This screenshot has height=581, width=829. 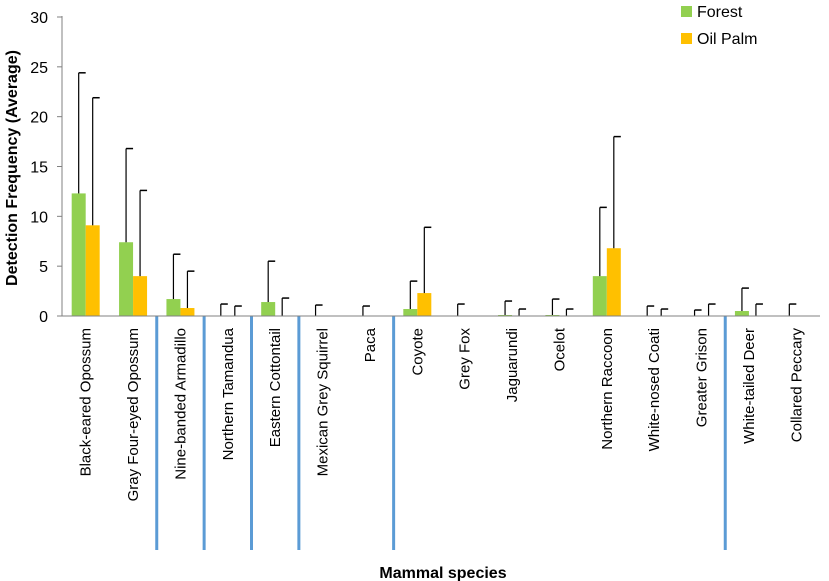 What do you see at coordinates (176, 276) in the screenshot?
I see `error-bar-forest-nine-banded-armadillo` at bounding box center [176, 276].